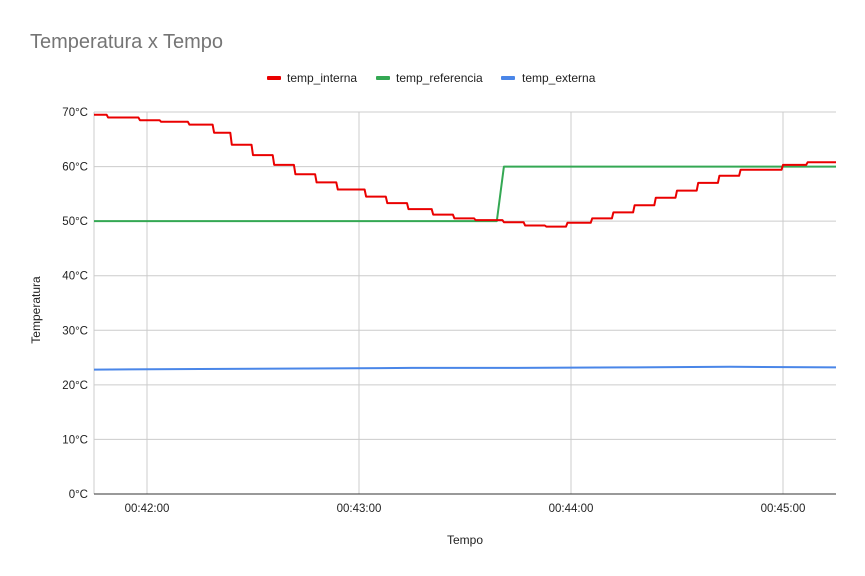 The height and width of the screenshot is (576, 865). Describe the element at coordinates (75, 113) in the screenshot. I see `y-tick-label: 70°C` at that location.